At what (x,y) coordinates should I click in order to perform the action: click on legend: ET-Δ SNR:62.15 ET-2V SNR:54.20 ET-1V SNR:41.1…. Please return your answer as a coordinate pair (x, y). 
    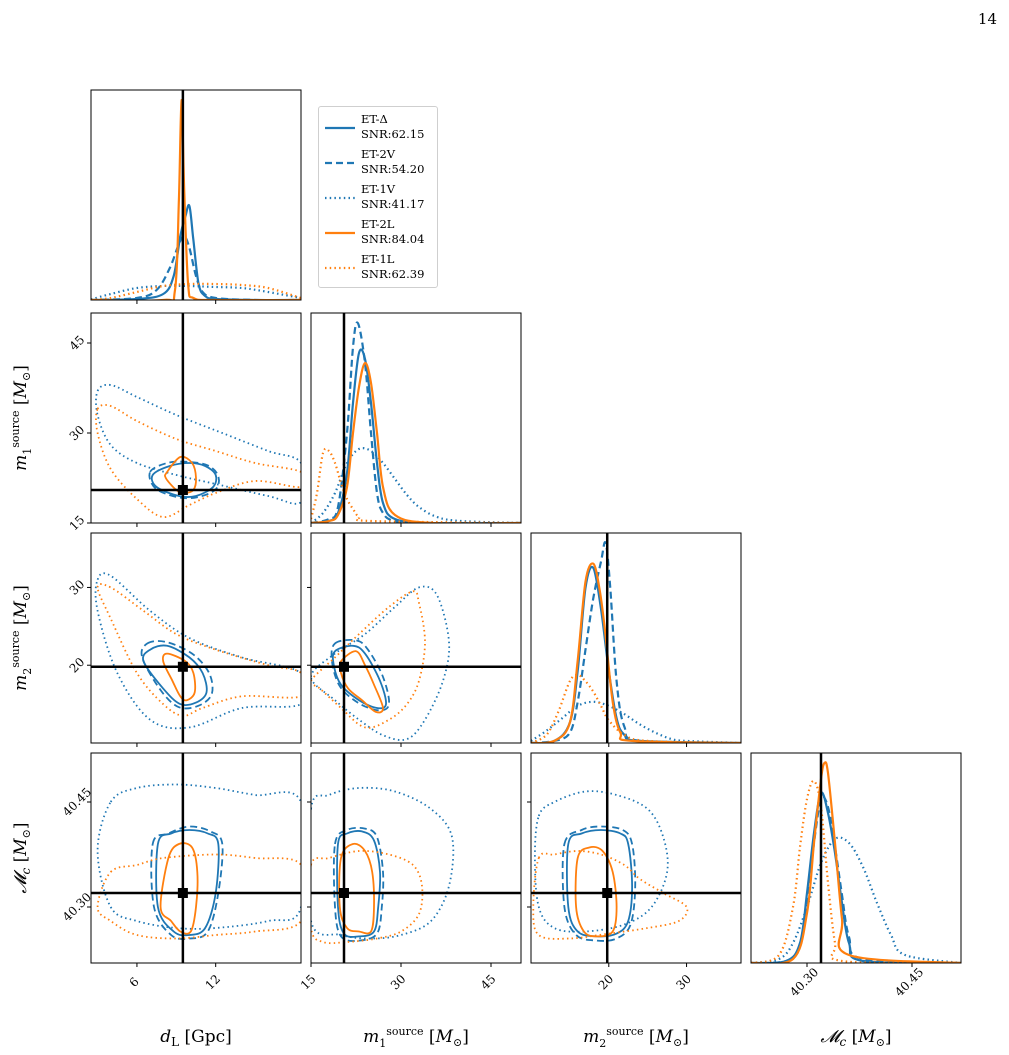
    Looking at the image, I should click on (378, 197).